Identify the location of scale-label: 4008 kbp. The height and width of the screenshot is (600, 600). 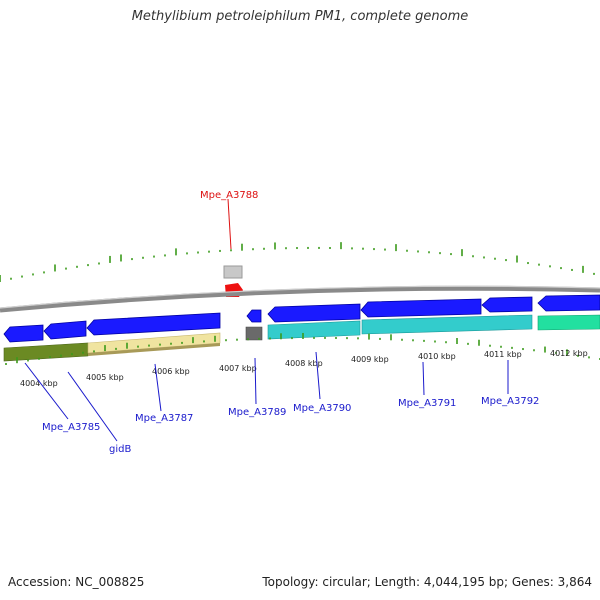
(304, 363).